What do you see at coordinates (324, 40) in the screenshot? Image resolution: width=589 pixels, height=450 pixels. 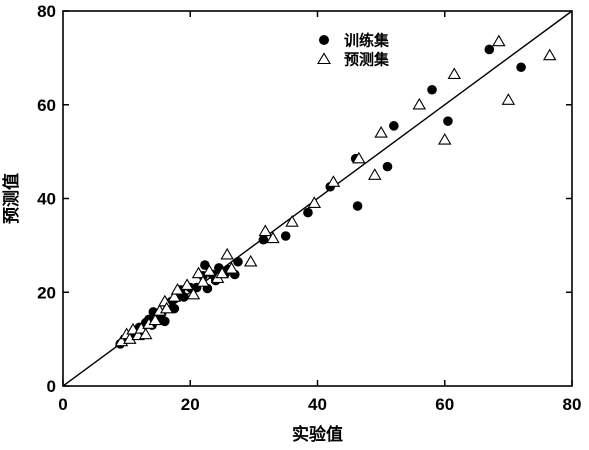 I see `legend-marker-training` at bounding box center [324, 40].